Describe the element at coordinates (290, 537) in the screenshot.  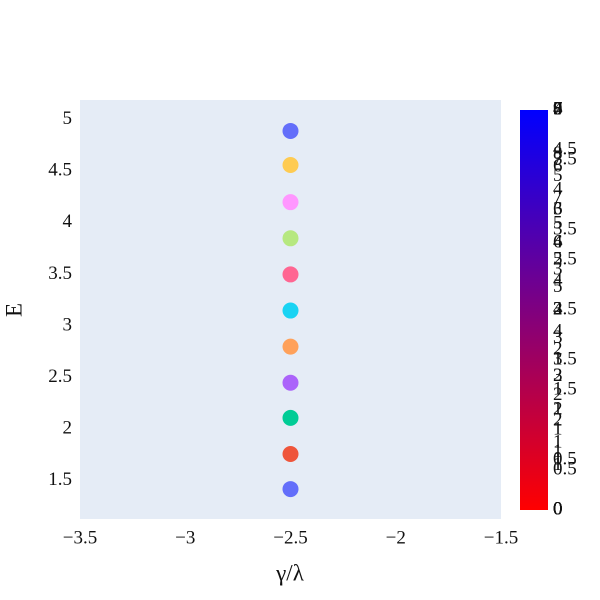
I see `x-tick-label: −2.5` at that location.